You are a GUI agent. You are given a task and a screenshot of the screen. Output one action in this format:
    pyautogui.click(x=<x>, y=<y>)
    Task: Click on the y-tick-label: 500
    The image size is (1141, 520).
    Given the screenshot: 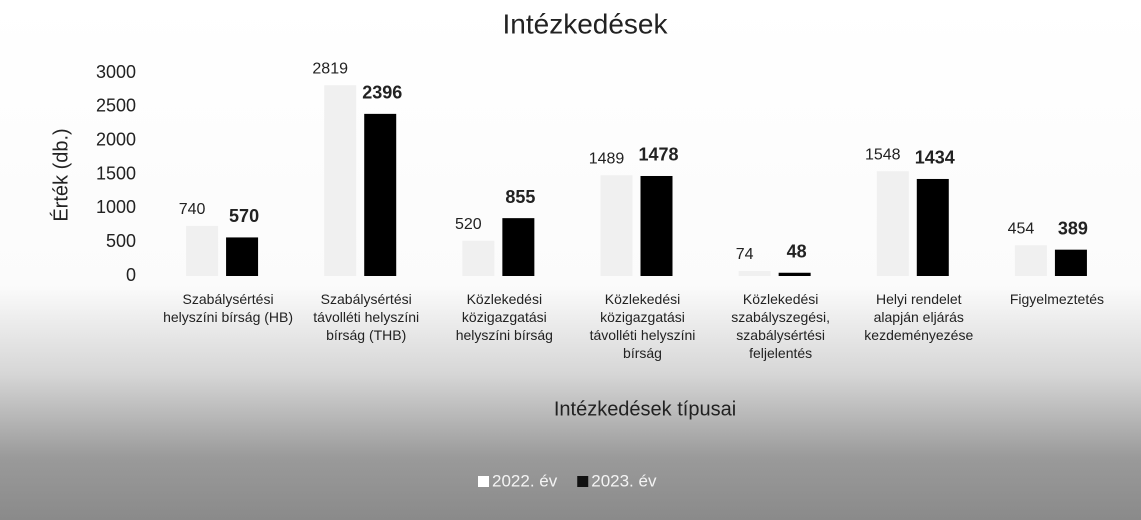 What is the action you would take?
    pyautogui.click(x=121, y=241)
    